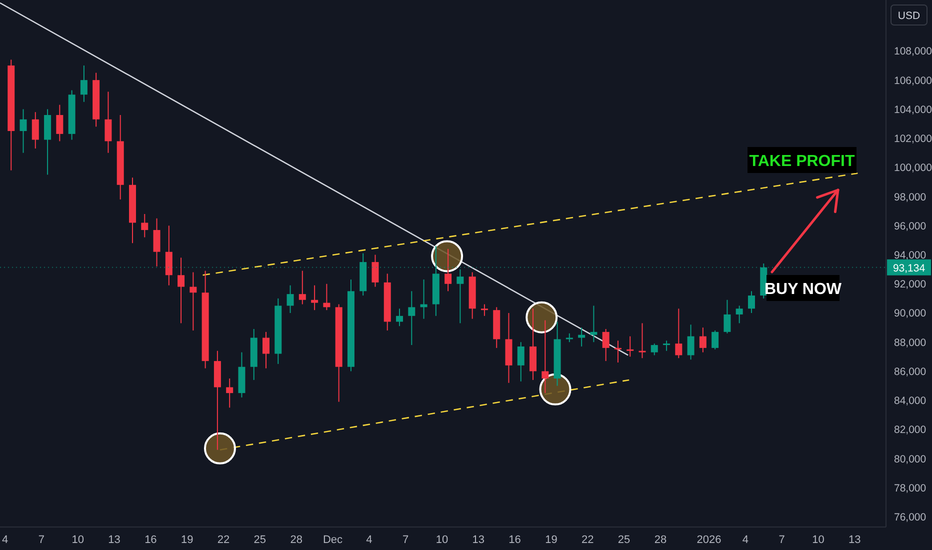 The width and height of the screenshot is (932, 550). I want to click on y-tick-label: 100,000, so click(913, 168).